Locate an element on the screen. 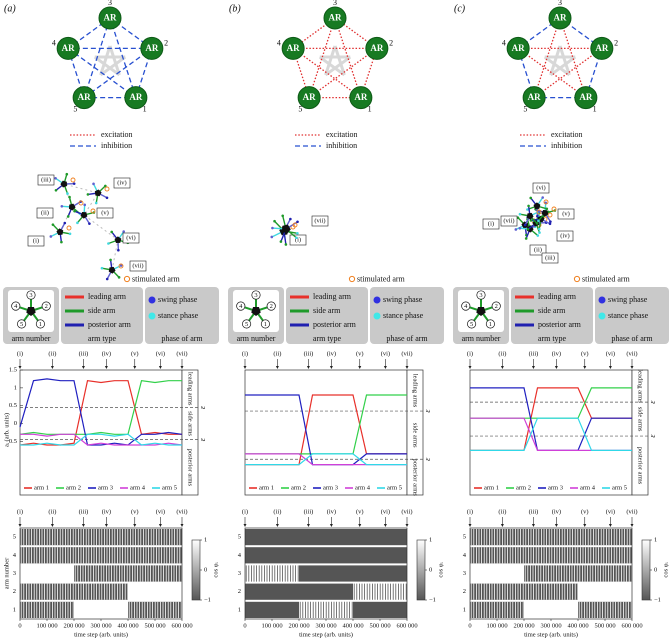 This screenshot has width=670, height=640. legend-label: side arm is located at coordinates (552, 310).